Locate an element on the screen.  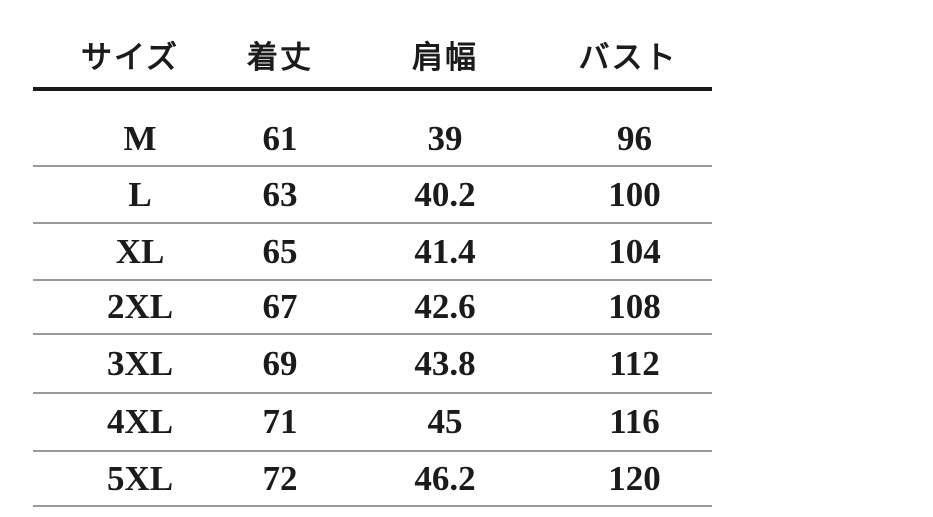
shoulder-cell: 41.4 is located at coordinates (445, 251).